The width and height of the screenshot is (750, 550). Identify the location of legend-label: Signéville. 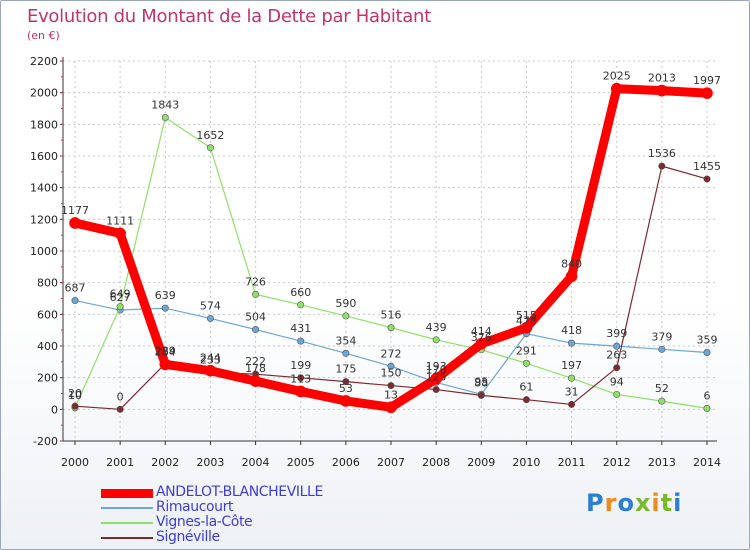
(188, 537).